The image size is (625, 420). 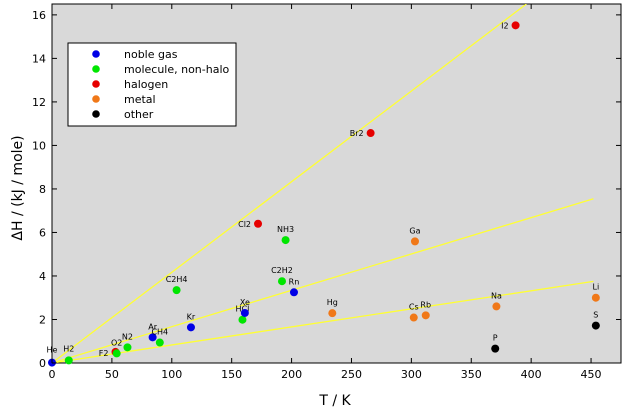 What do you see at coordinates (116, 353) in the screenshot?
I see `point-O2` at bounding box center [116, 353].